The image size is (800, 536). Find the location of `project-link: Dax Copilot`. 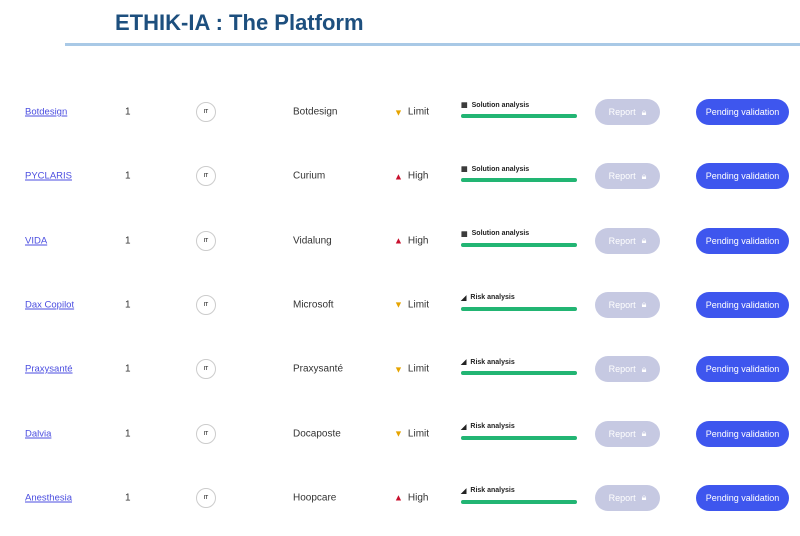

project-link: Dax Copilot is located at coordinates (50, 305).